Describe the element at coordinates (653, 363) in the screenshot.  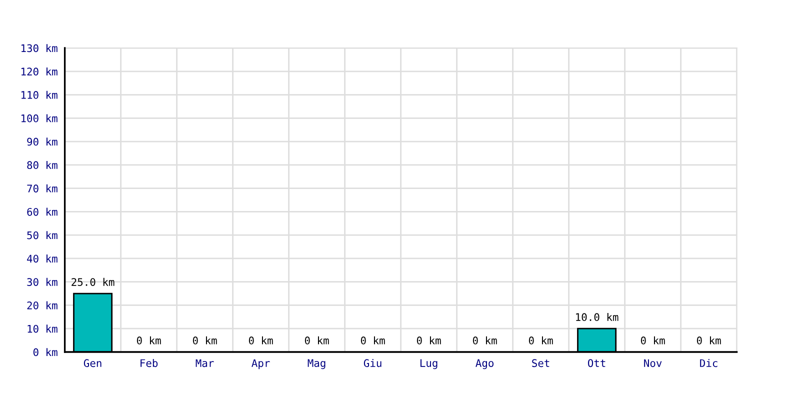
I see `x-tick-label: Nov` at that location.